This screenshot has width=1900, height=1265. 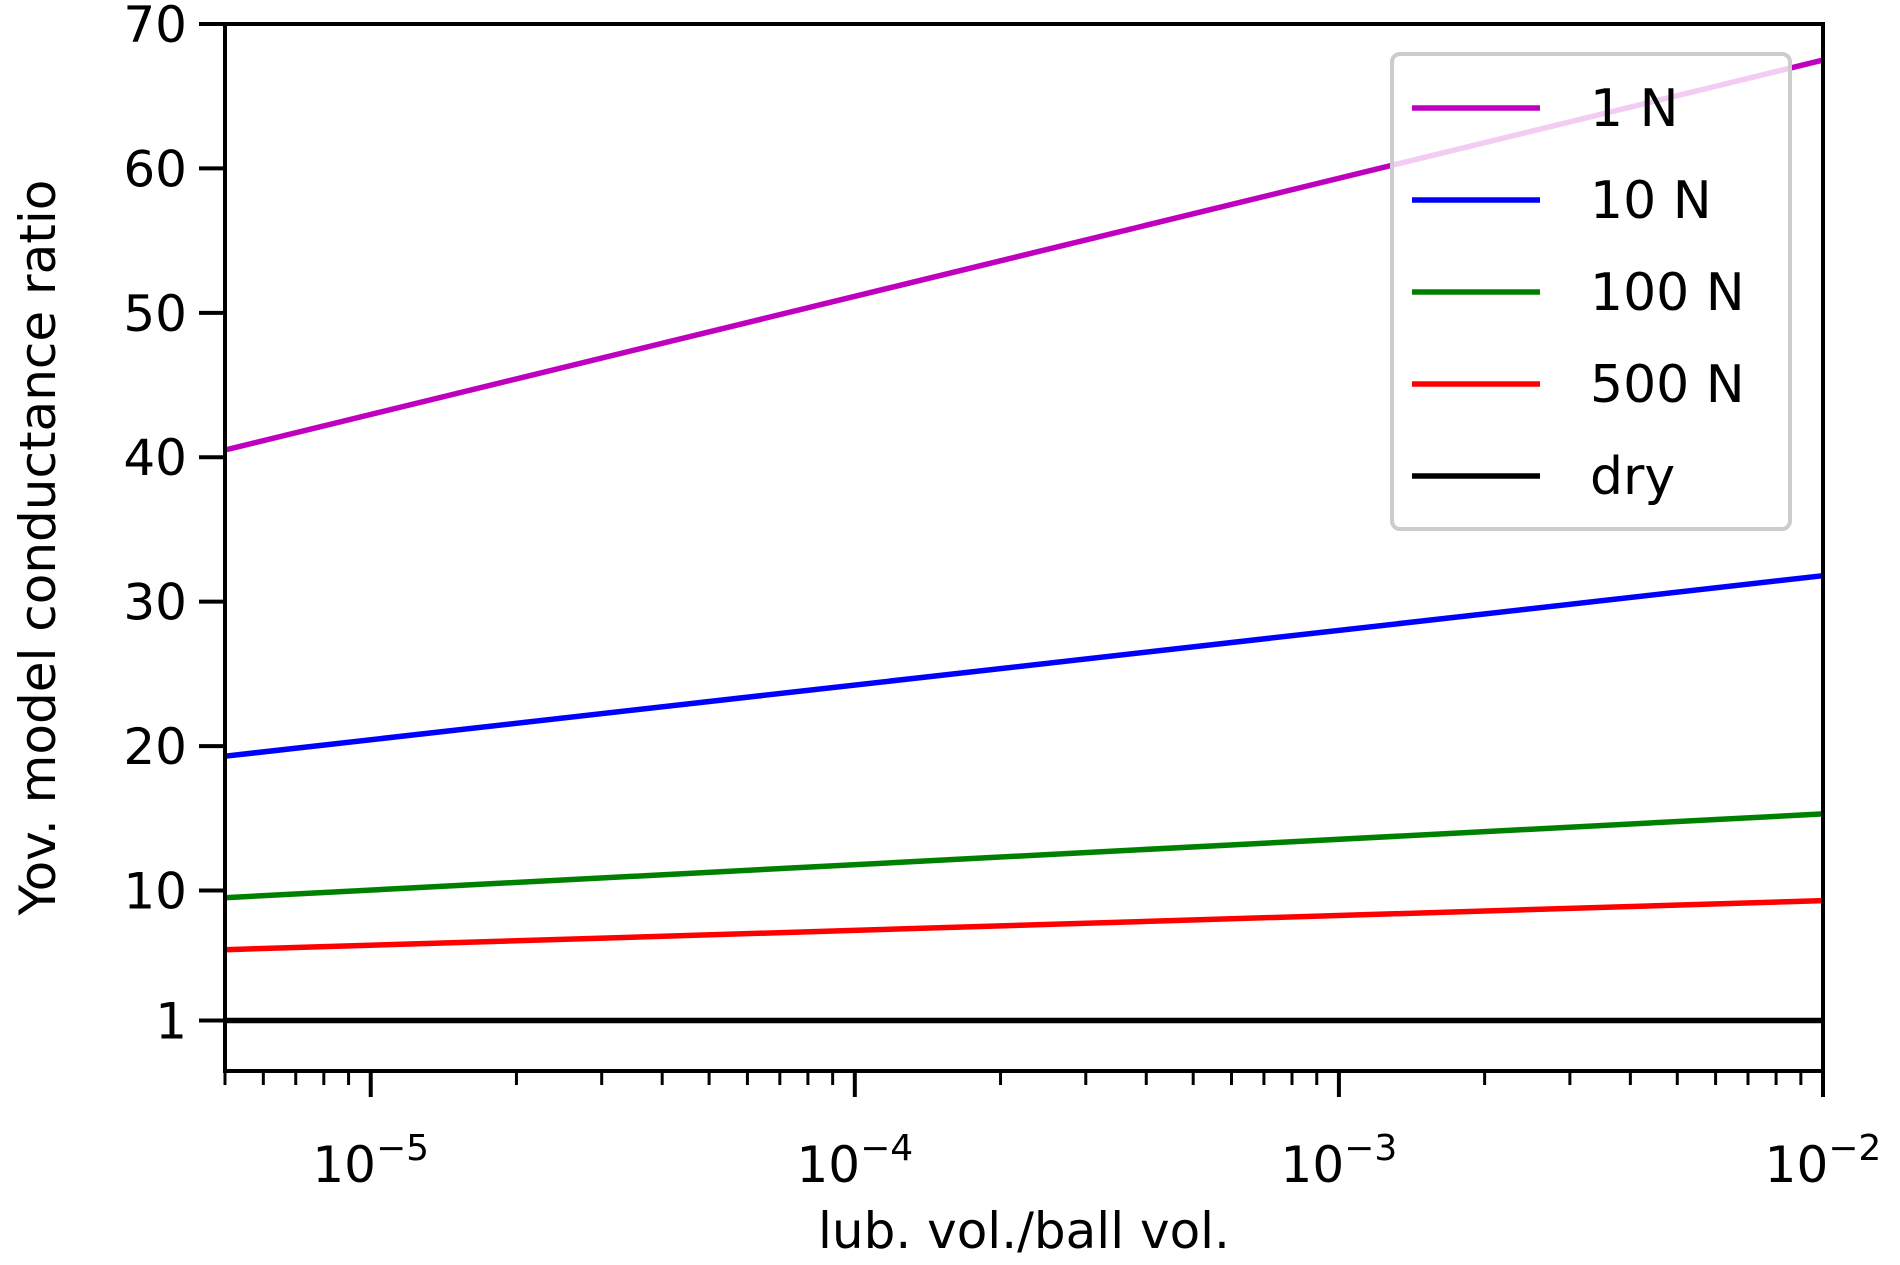 What do you see at coordinates (155, 747) in the screenshot?
I see `y-tick-label: 20` at bounding box center [155, 747].